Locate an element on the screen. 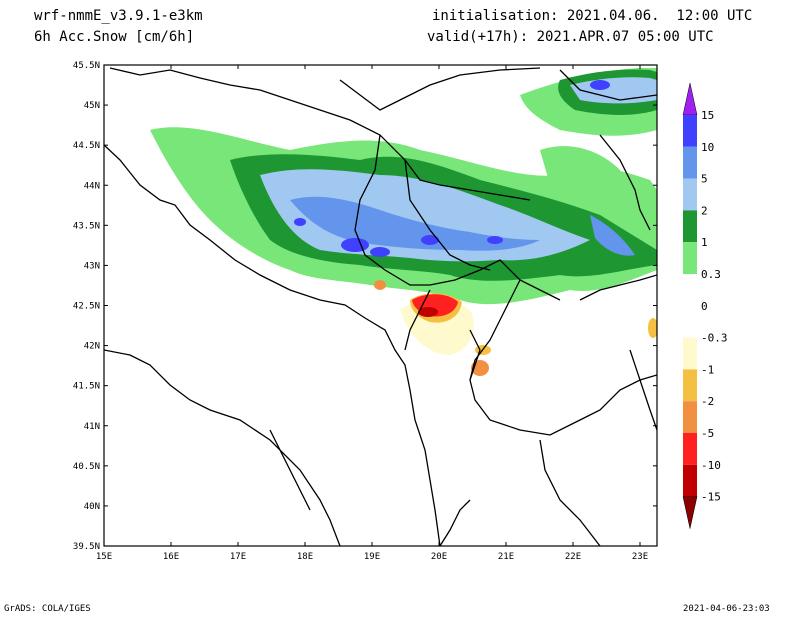 The width and height of the screenshot is (800, 618). lon-label: 21E is located at coordinates (506, 557).